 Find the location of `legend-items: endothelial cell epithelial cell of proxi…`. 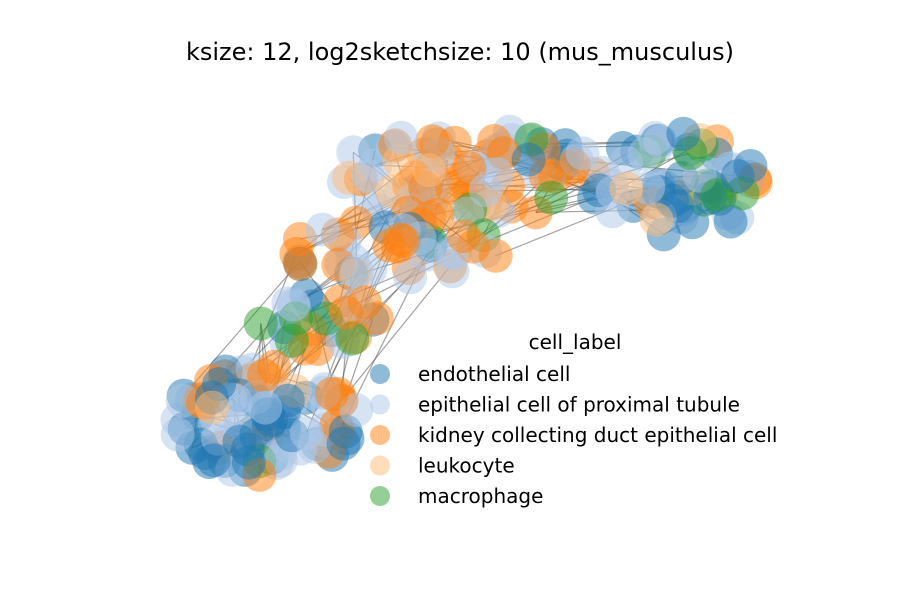

legend-items: endothelial cell epithelial cell of proxi… is located at coordinates (573, 435).